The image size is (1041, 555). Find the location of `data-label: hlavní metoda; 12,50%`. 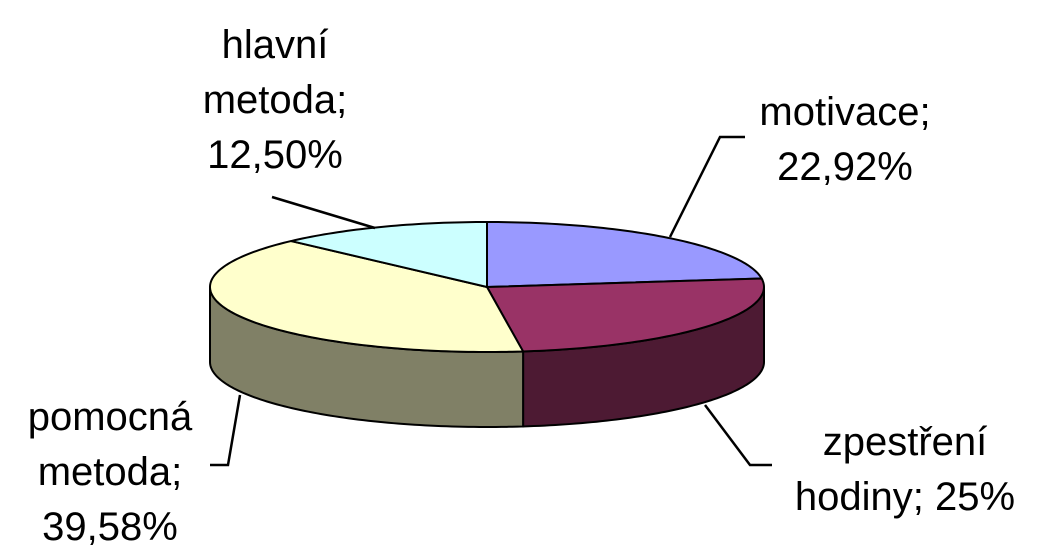

data-label: hlavní metoda; 12,50% is located at coordinates (275, 100).